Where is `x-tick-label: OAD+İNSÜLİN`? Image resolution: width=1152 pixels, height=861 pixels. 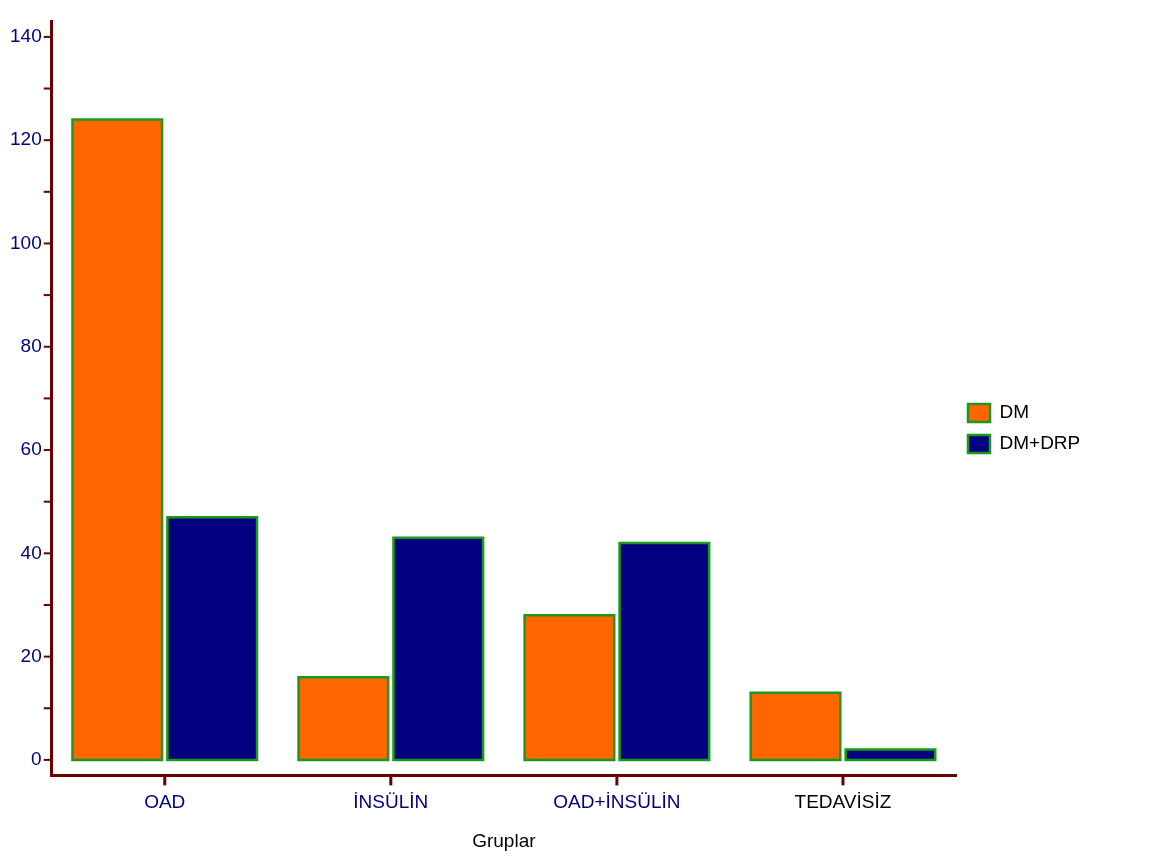 x-tick-label: OAD+İNSÜLİN is located at coordinates (617, 802).